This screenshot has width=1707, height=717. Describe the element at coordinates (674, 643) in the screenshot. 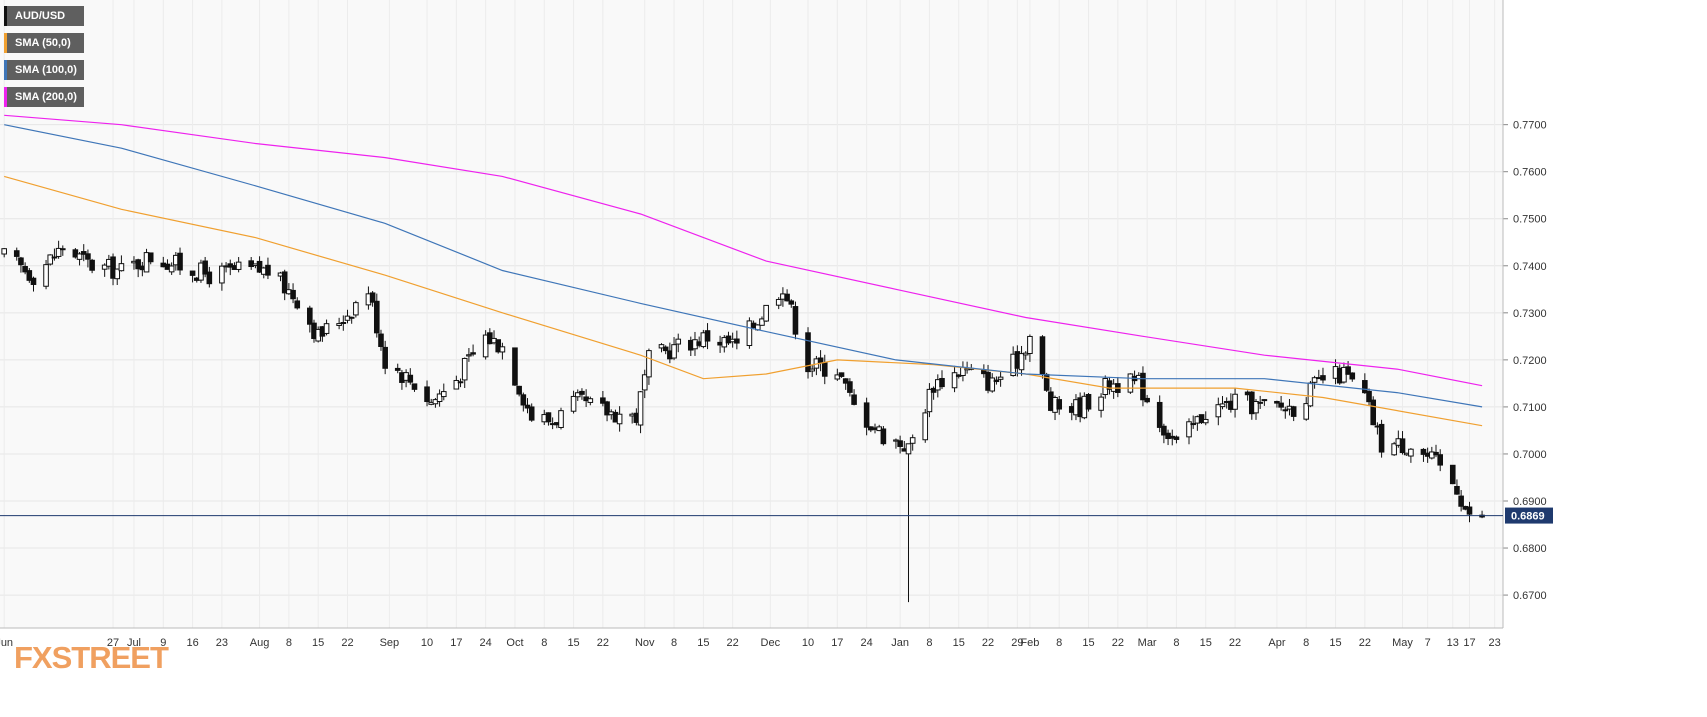

I see `x-tick-label: 8` at that location.